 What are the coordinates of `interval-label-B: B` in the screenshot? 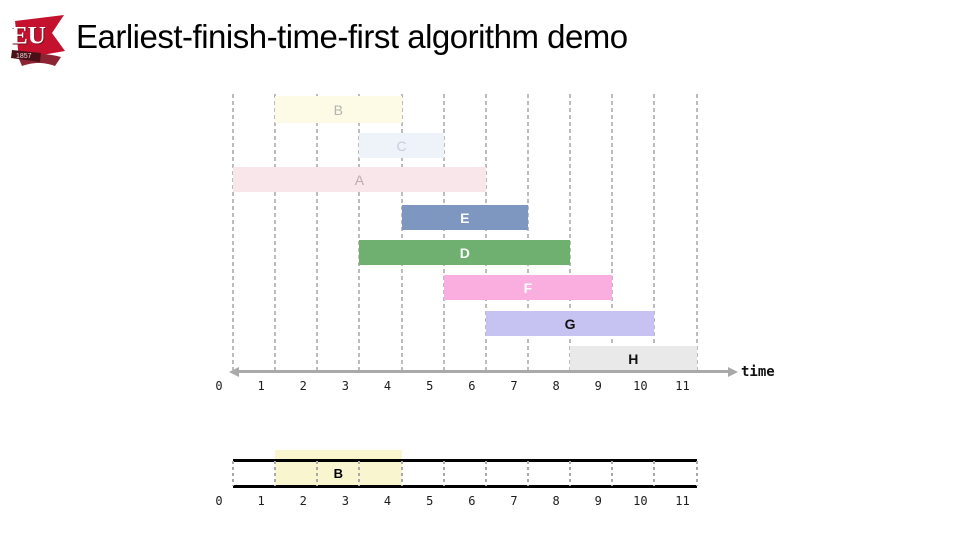 It's located at (338, 109).